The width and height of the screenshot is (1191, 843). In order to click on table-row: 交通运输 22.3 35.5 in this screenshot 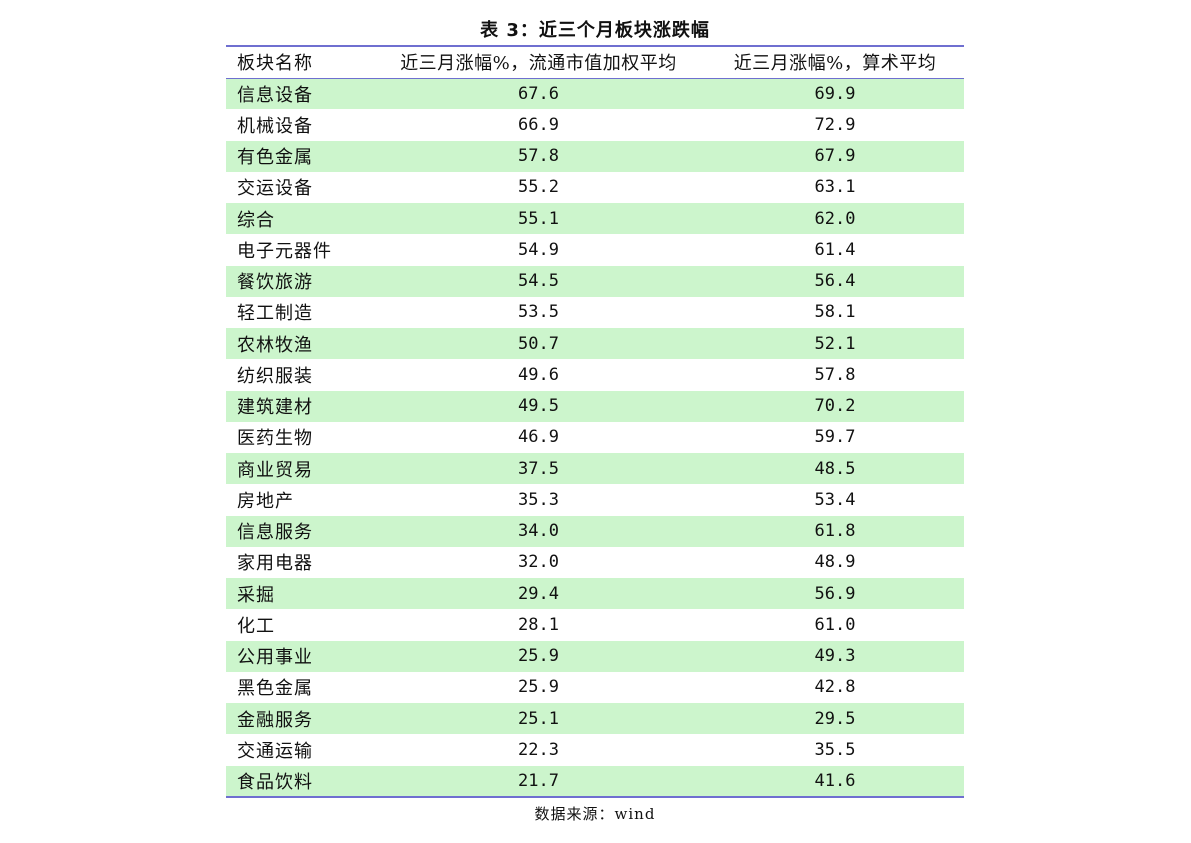, I will do `click(595, 749)`.